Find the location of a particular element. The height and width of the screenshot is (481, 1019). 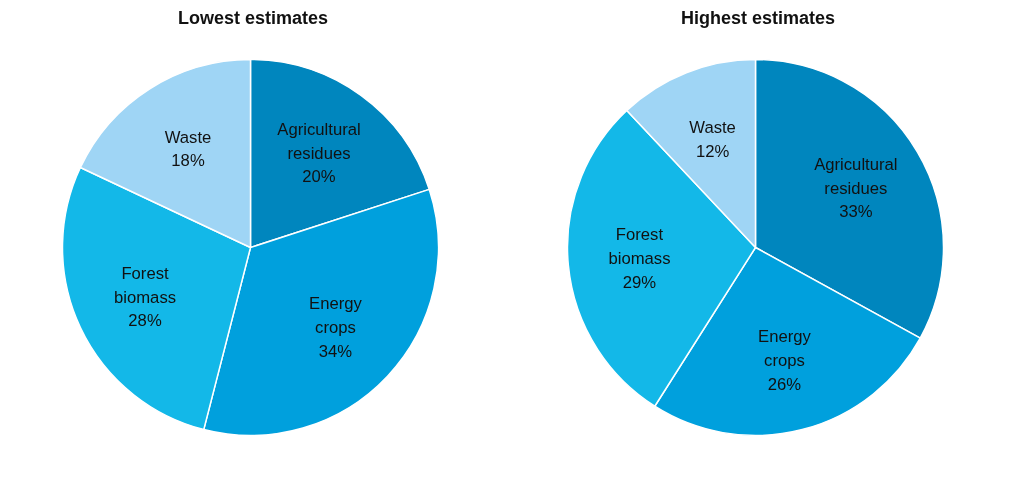

data-label: 33% is located at coordinates (856, 212).